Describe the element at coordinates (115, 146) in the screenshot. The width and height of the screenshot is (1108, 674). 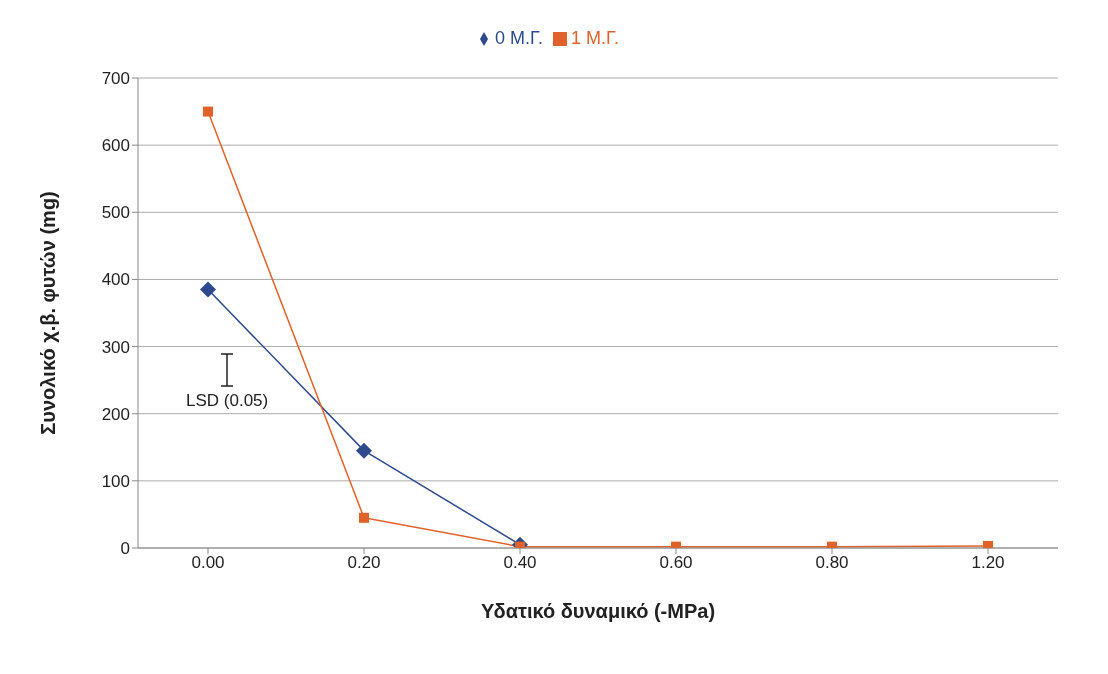
I see `y-tick-label: 600` at that location.